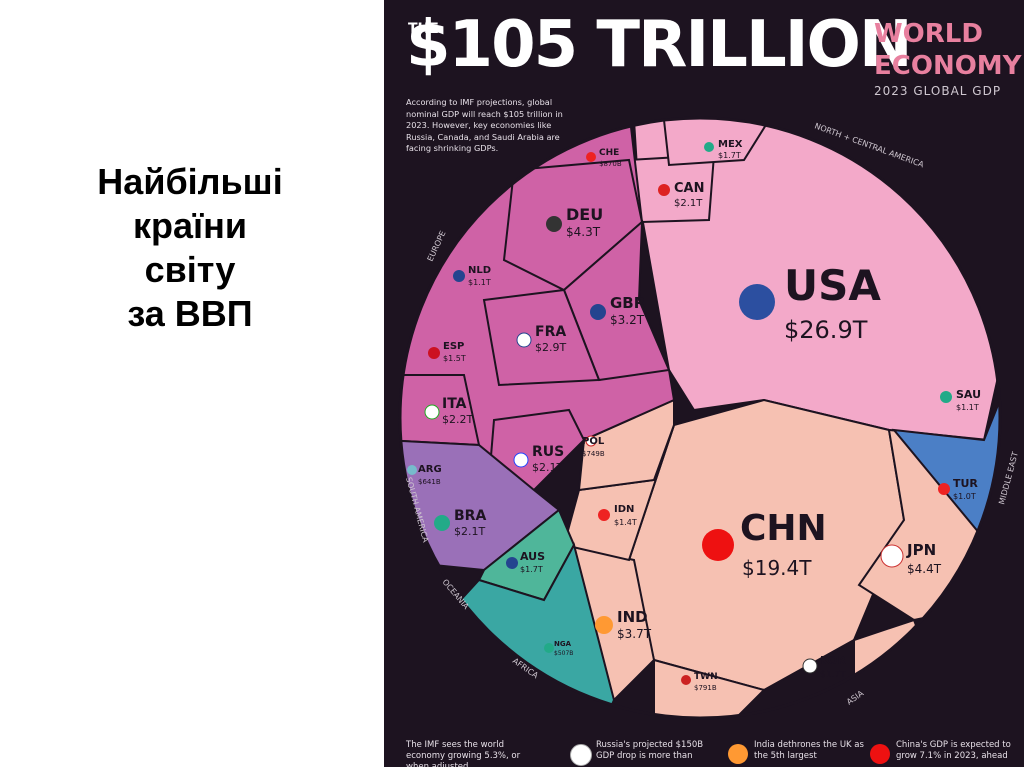 The height and width of the screenshot is (767, 1024). What do you see at coordinates (625, 522) in the screenshot?
I see `country-value-idn: $1.4T` at bounding box center [625, 522].